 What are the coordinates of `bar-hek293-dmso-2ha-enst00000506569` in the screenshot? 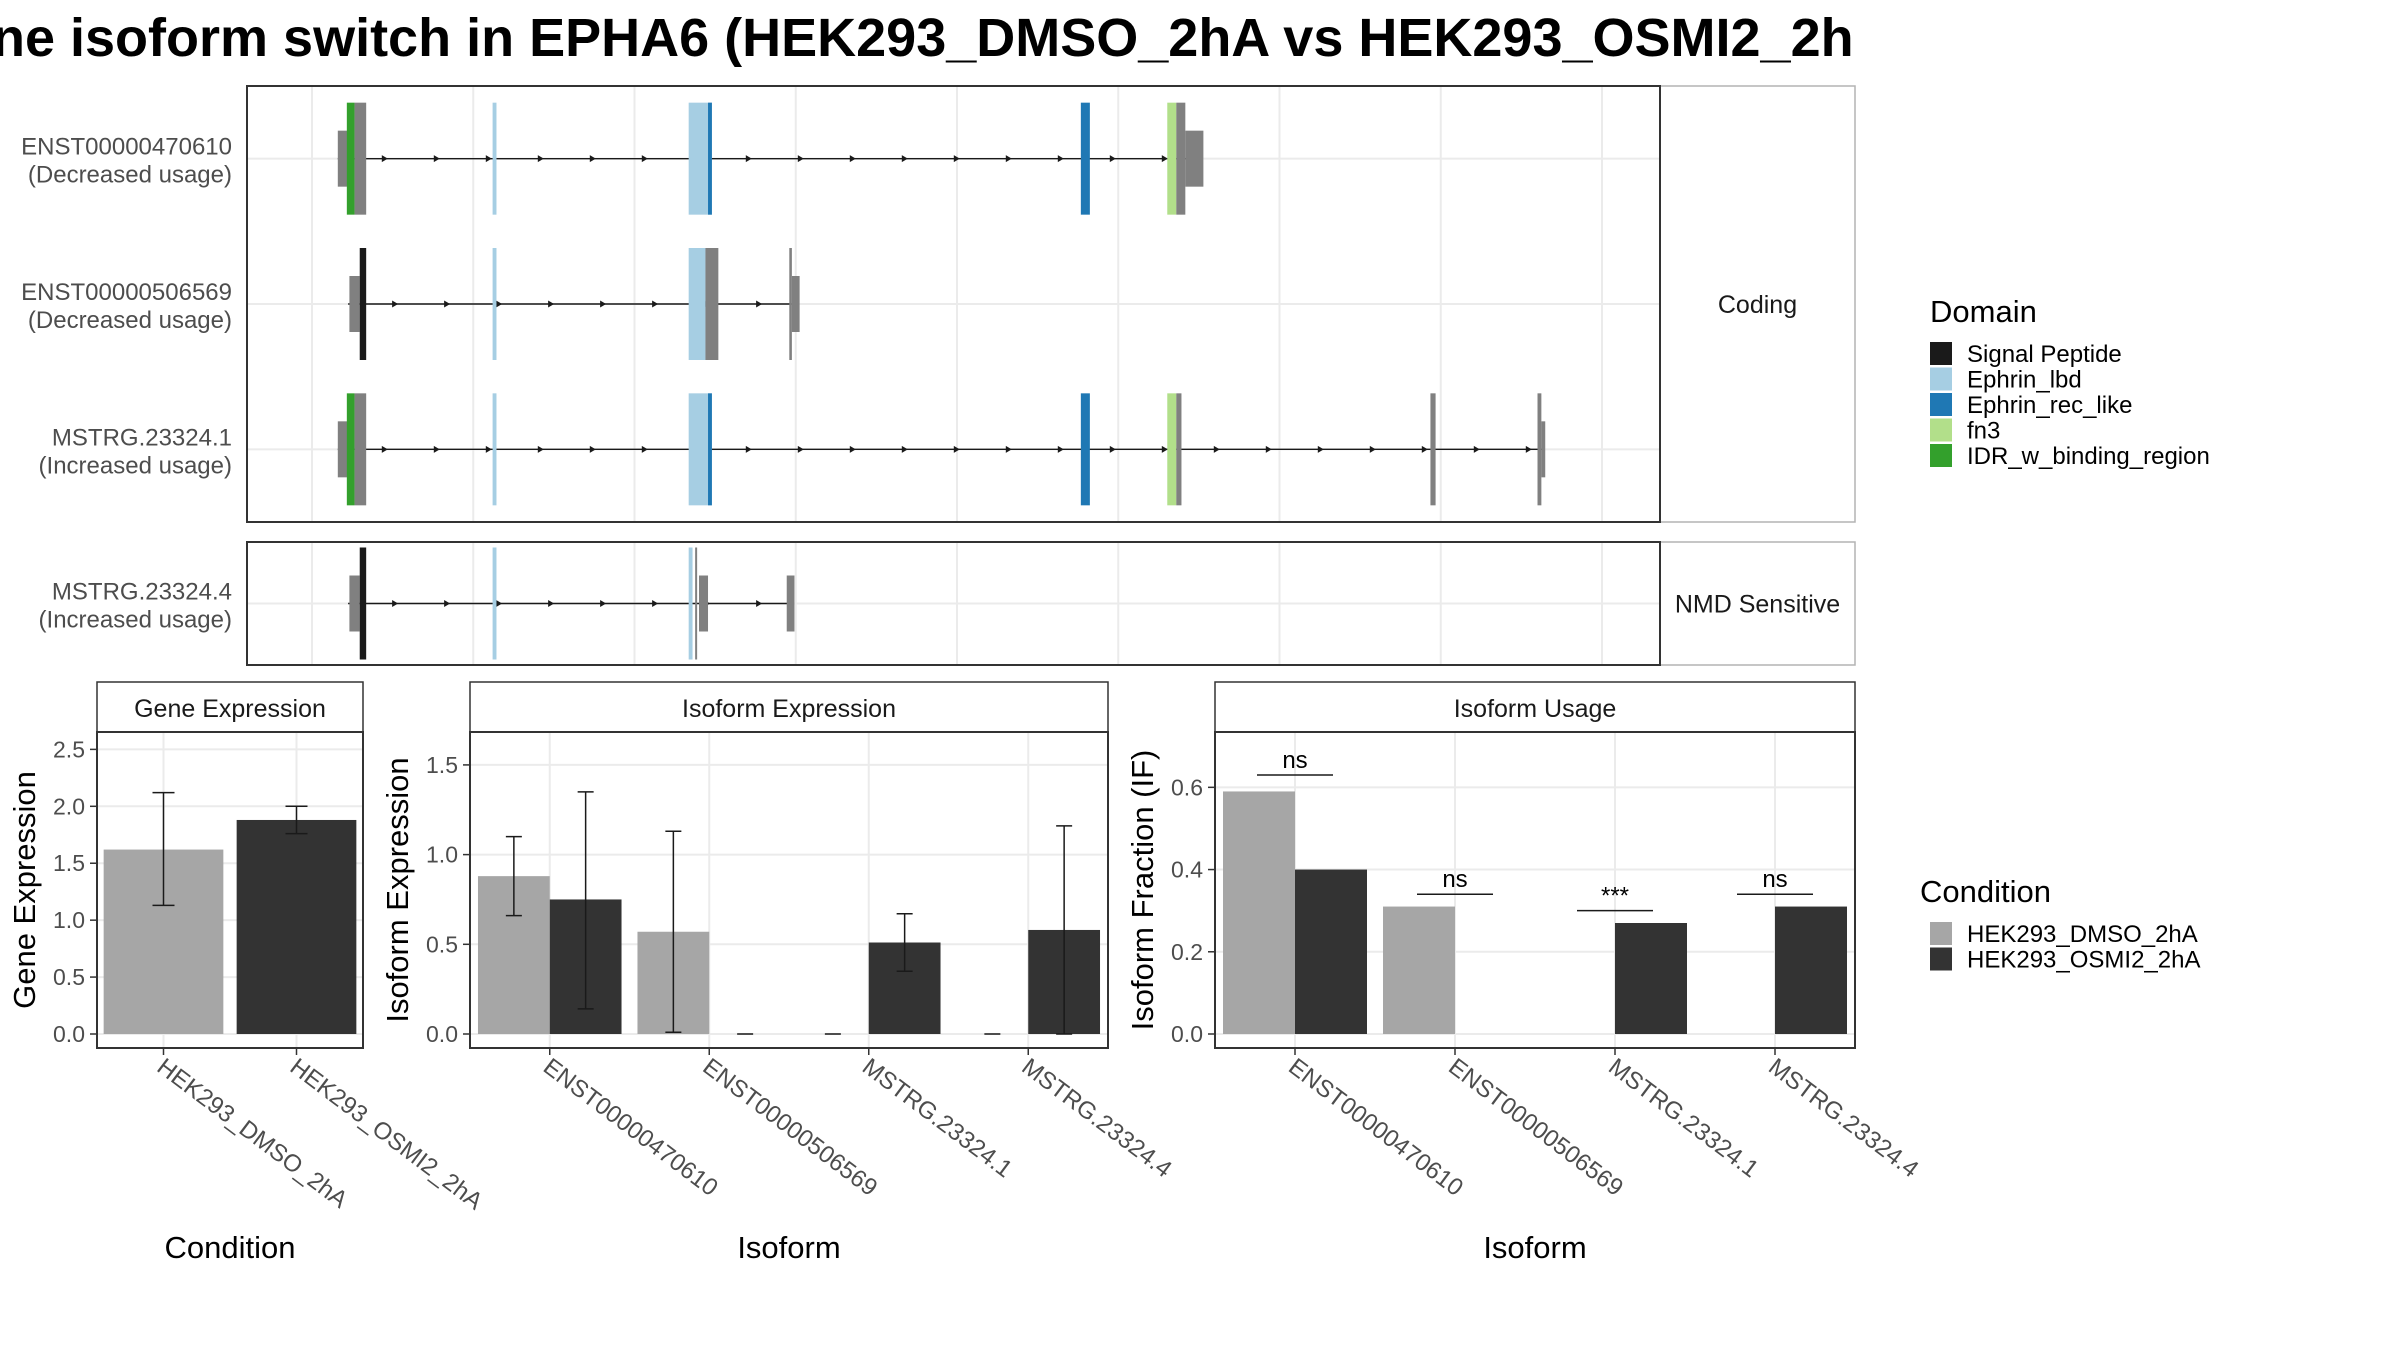 It's located at (1419, 970).